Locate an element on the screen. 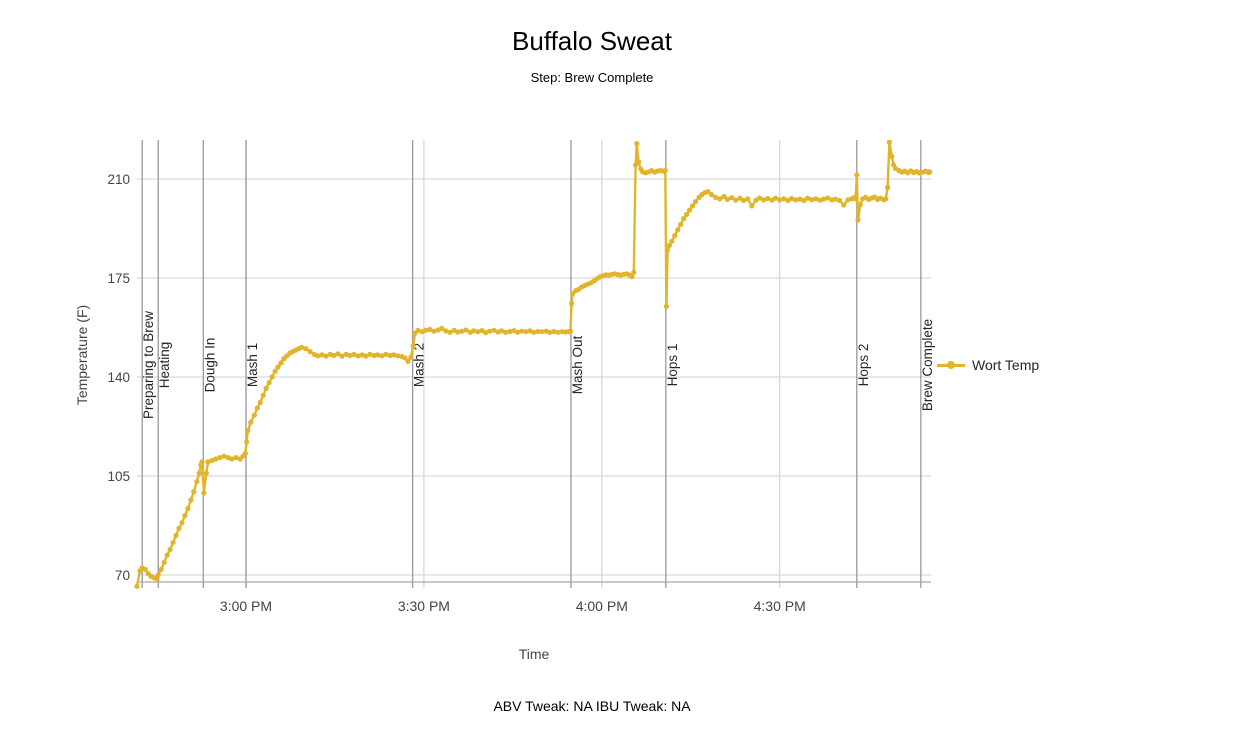 The height and width of the screenshot is (735, 1233). legend-item-wort-temp: Wort Temp is located at coordinates (988, 365).